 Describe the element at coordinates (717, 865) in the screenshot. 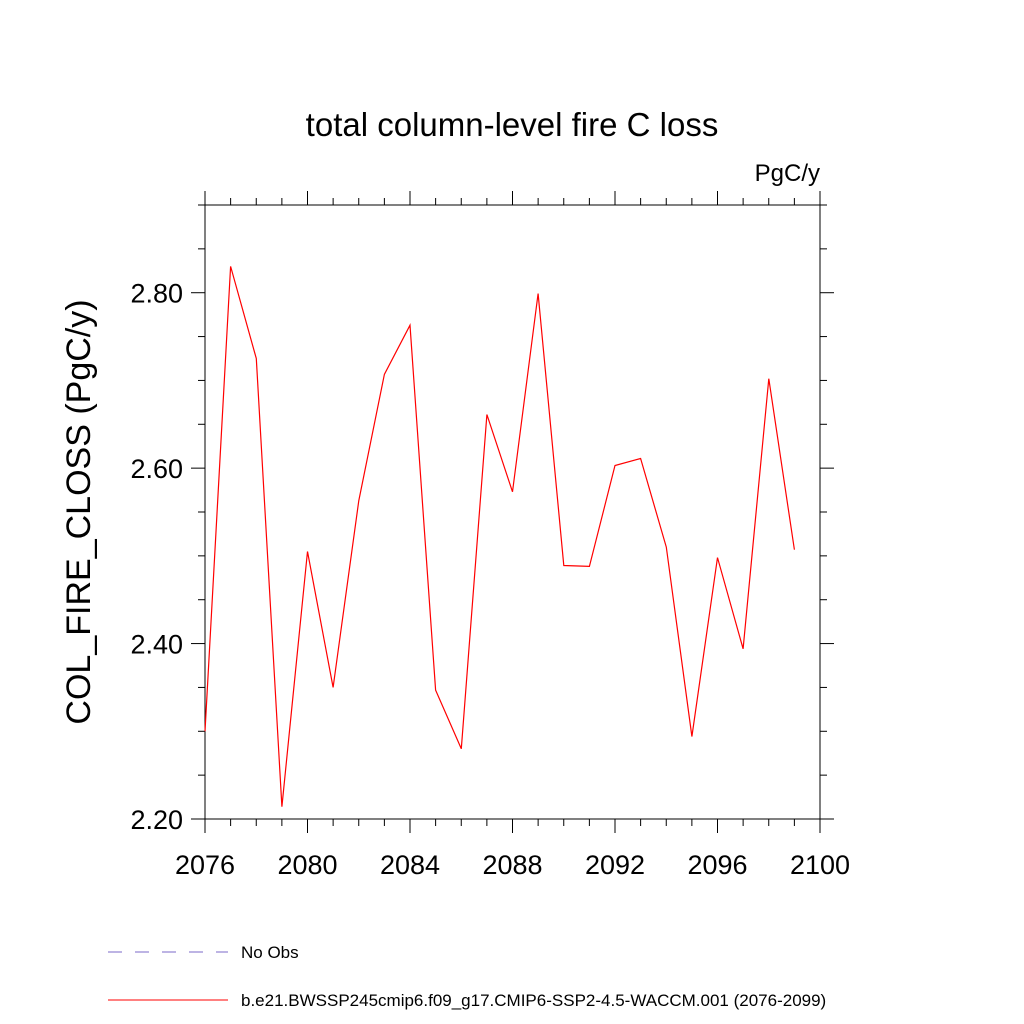

I see `x-tick-label: 2096` at that location.